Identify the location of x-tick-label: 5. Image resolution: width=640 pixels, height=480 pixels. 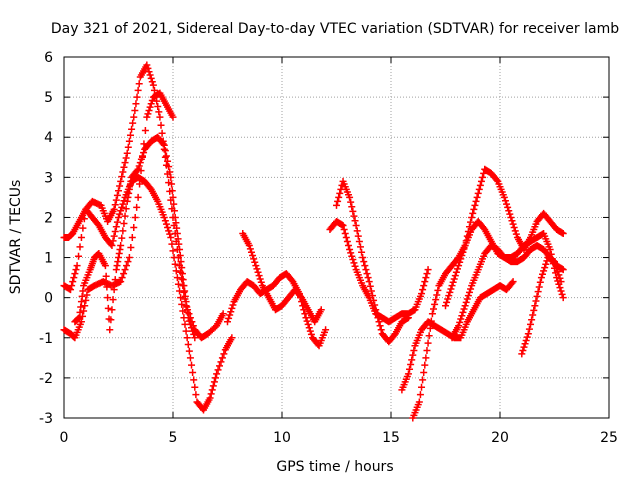
(173, 438).